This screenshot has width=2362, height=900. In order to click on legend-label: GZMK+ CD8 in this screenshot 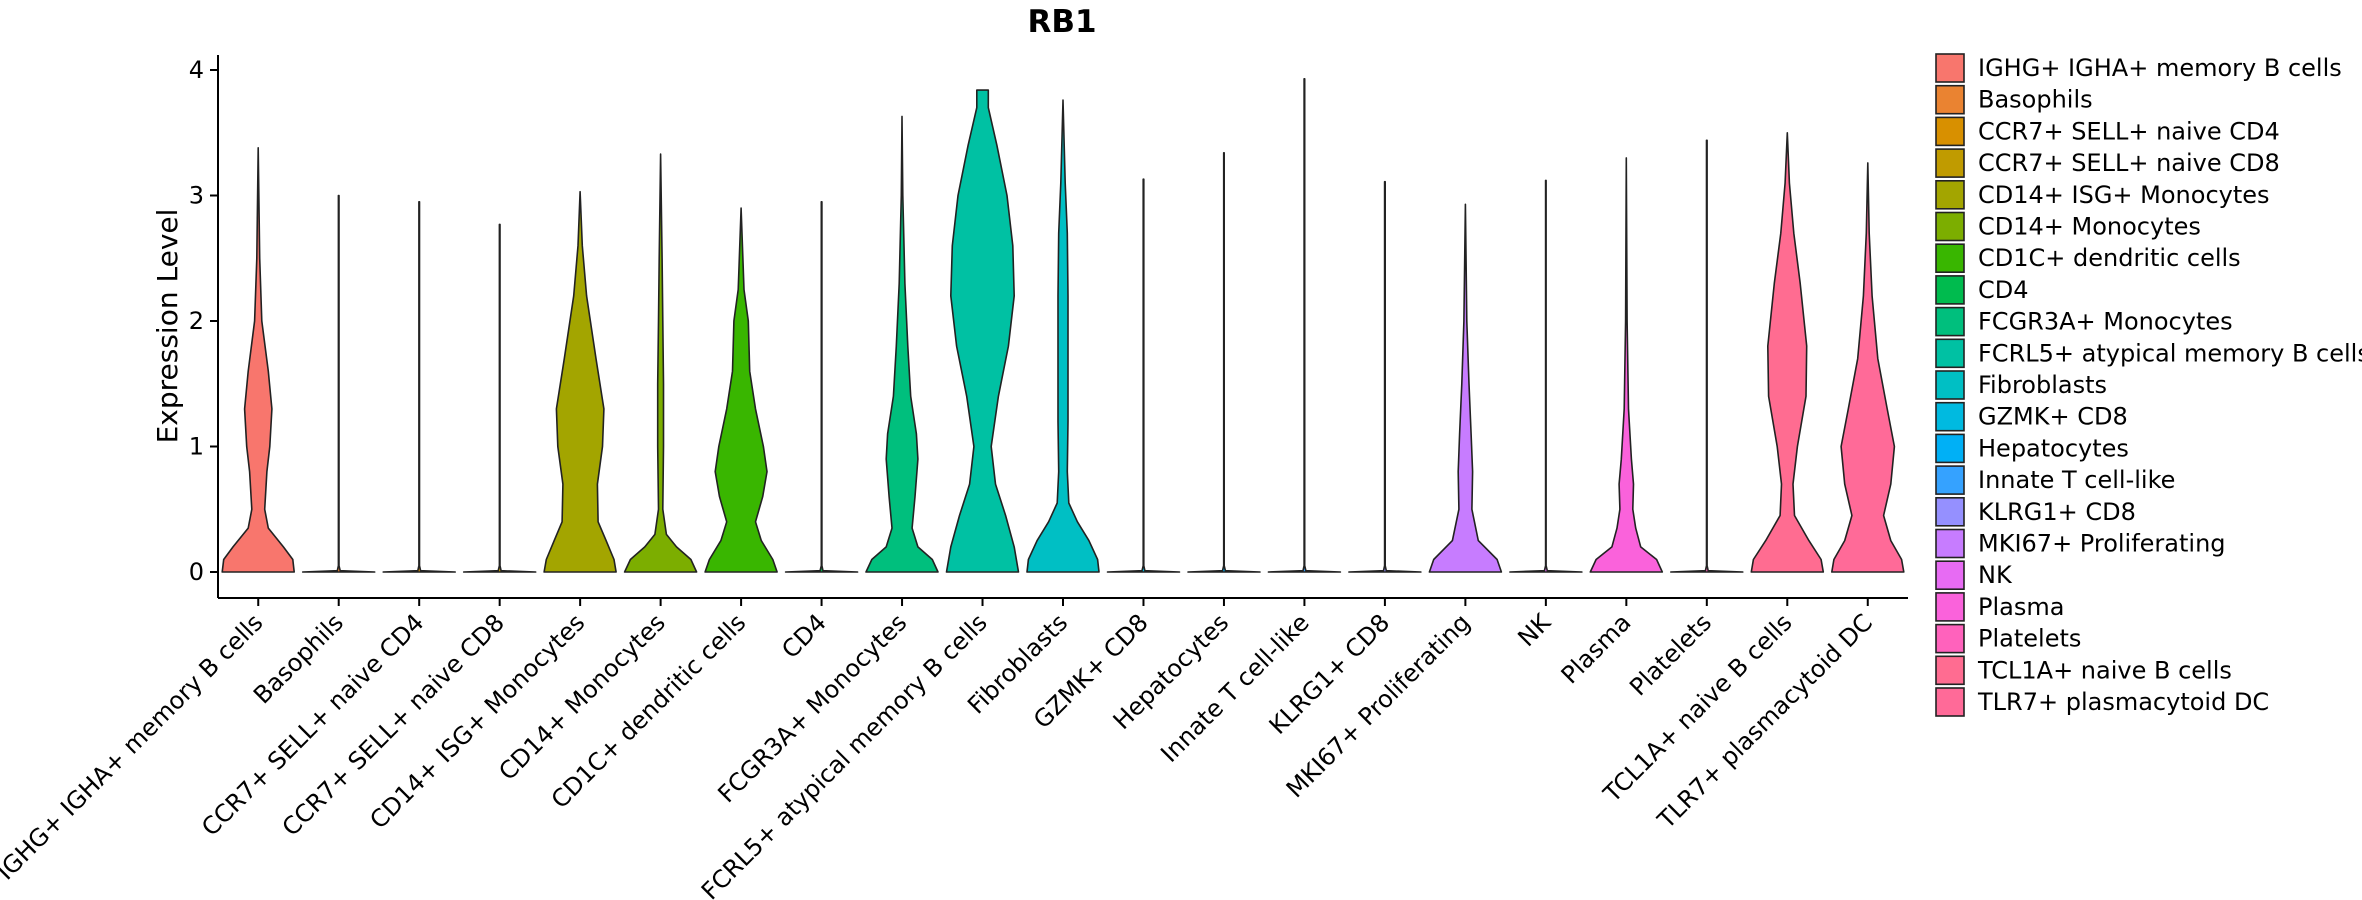, I will do `click(2053, 417)`.